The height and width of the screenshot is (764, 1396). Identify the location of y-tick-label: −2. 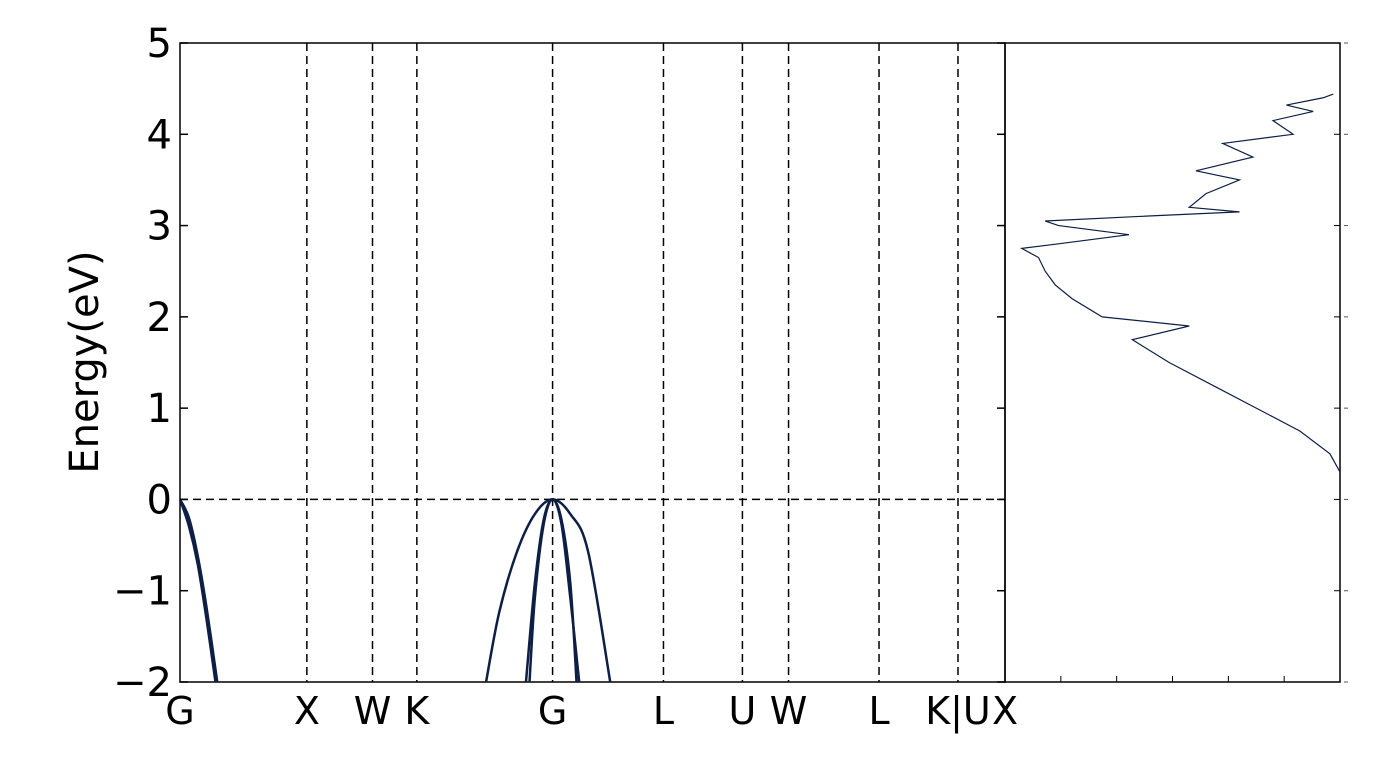
(142, 683).